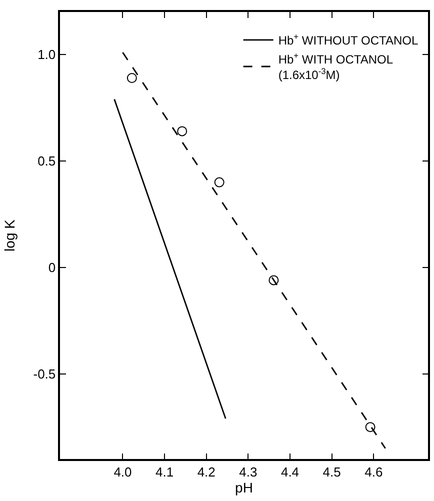  What do you see at coordinates (9, 235) in the screenshot?
I see `y-axis-title: log K` at bounding box center [9, 235].